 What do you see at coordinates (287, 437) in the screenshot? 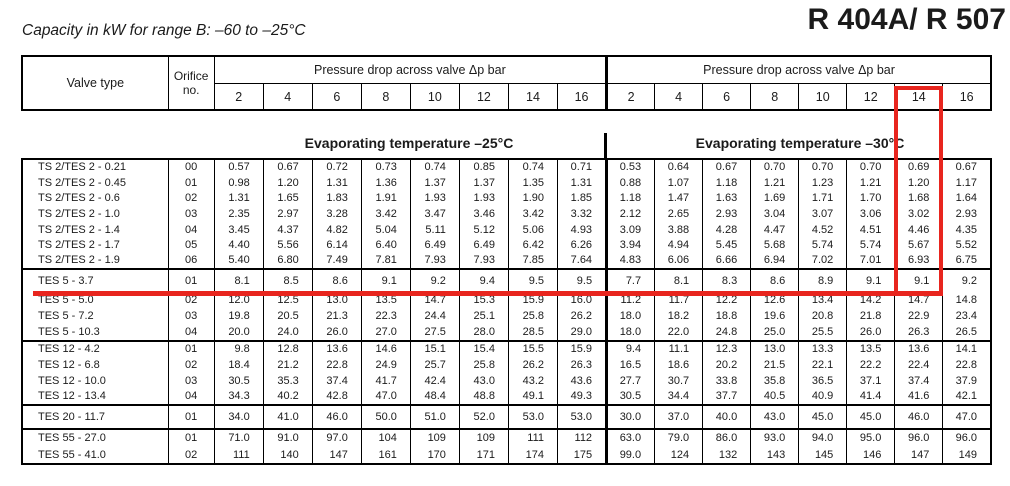
I see `capacity-cell-m25: 91.0` at bounding box center [287, 437].